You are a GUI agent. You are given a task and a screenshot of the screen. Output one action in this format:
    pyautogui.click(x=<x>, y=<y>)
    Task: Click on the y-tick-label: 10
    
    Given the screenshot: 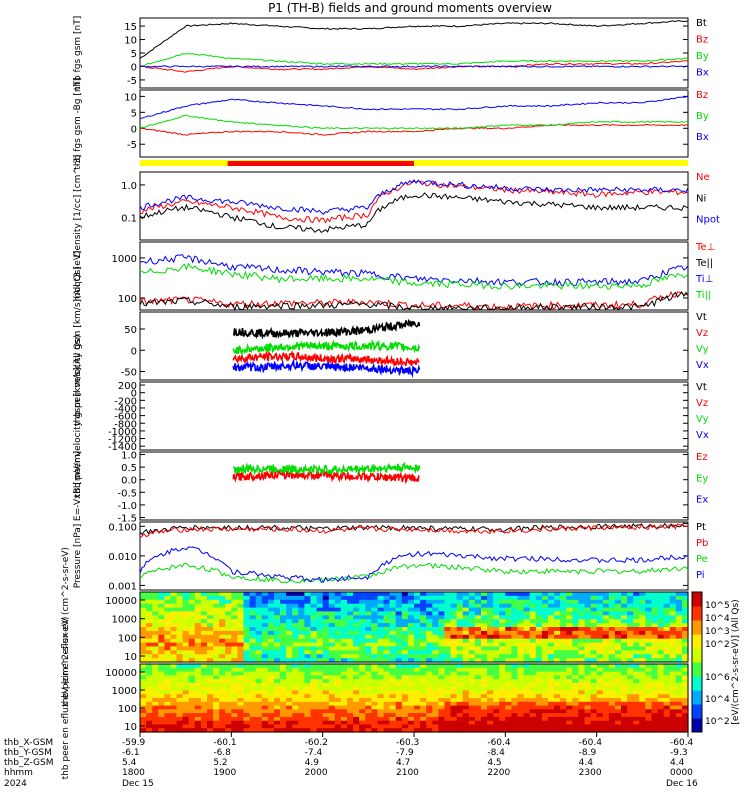 What is the action you would take?
    pyautogui.click(x=130, y=97)
    